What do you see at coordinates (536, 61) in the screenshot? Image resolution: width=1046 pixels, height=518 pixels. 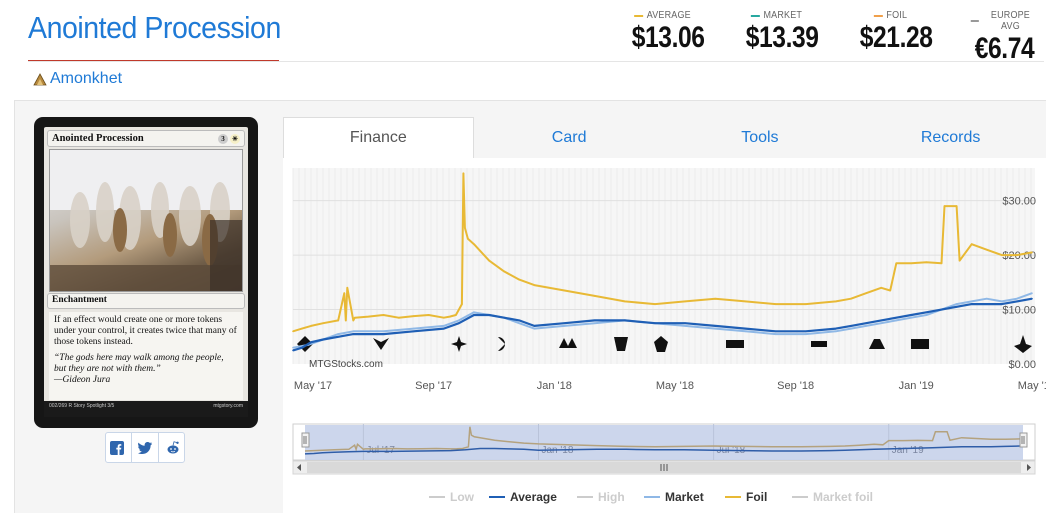 I see `header-divider` at bounding box center [536, 61].